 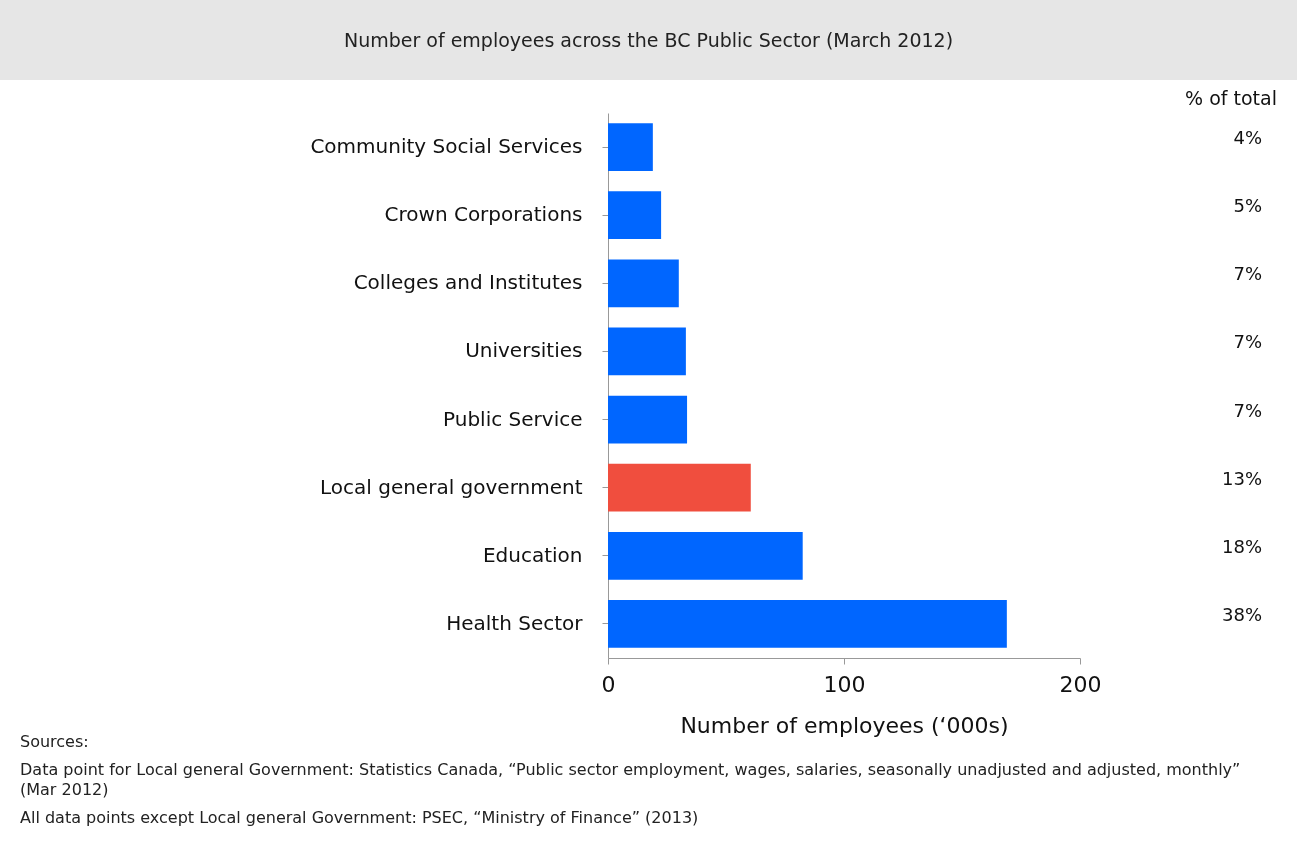 I want to click on text: 38%, so click(x=1241, y=614).